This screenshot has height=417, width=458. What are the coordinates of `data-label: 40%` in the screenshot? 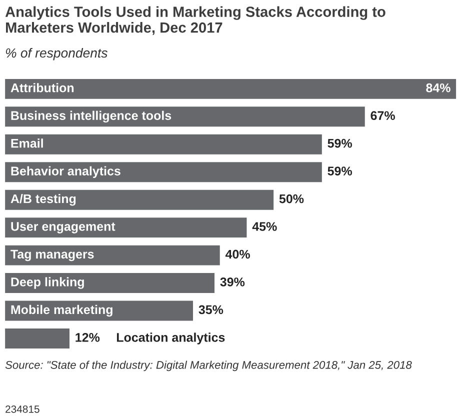 It's located at (237, 254).